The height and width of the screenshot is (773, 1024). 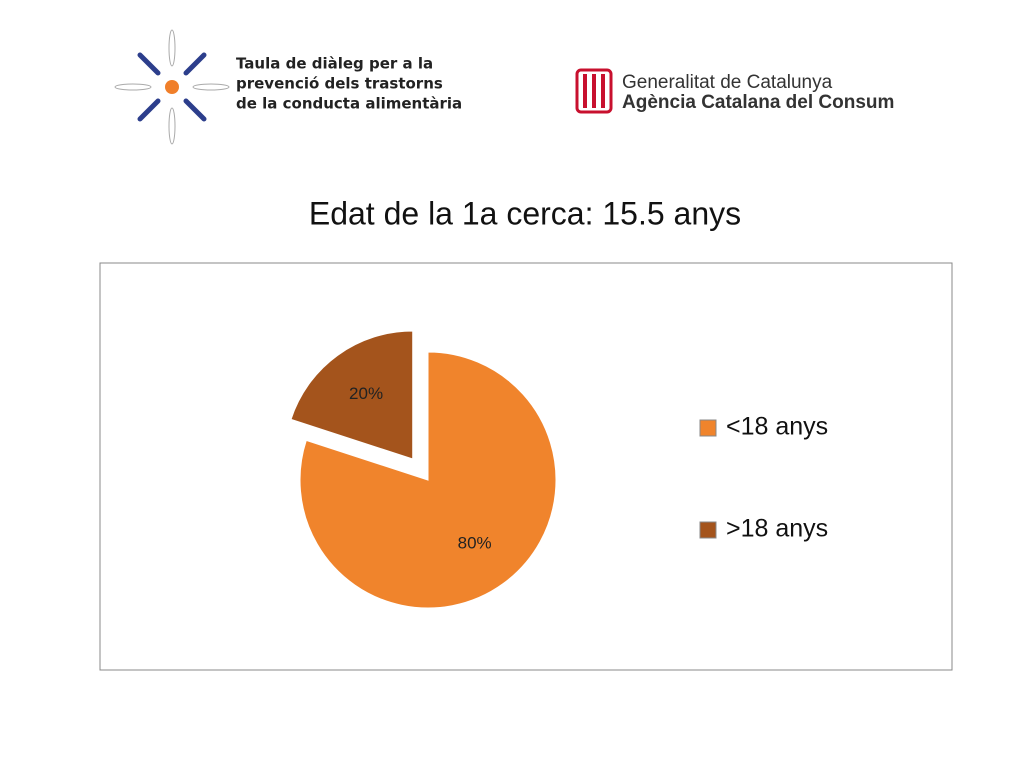 What do you see at coordinates (758, 102) in the screenshot?
I see `logo-text: Agència Catalana del Consum` at bounding box center [758, 102].